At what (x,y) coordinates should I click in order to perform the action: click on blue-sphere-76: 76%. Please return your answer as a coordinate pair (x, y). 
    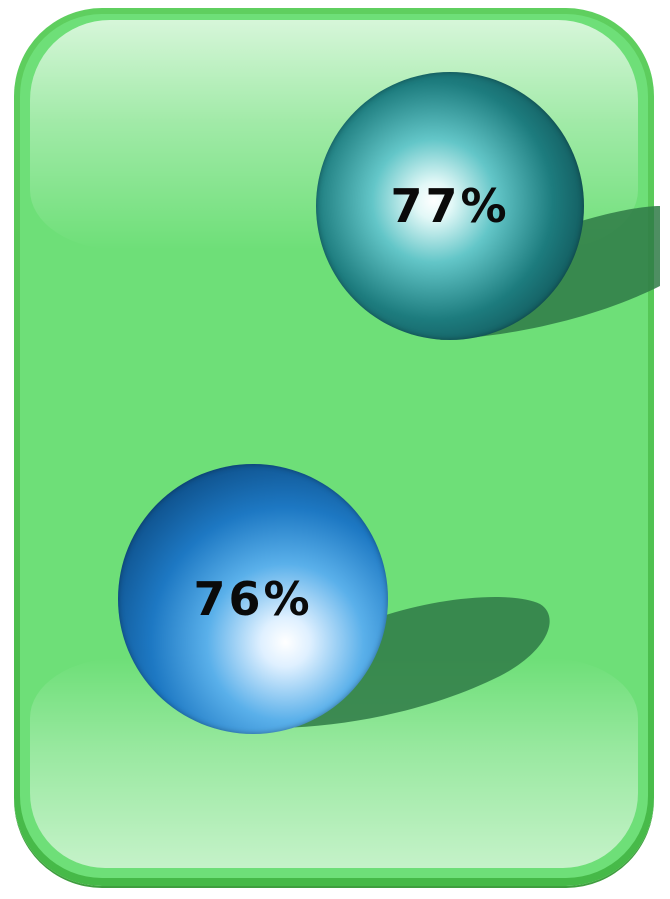
    Looking at the image, I should click on (253, 599).